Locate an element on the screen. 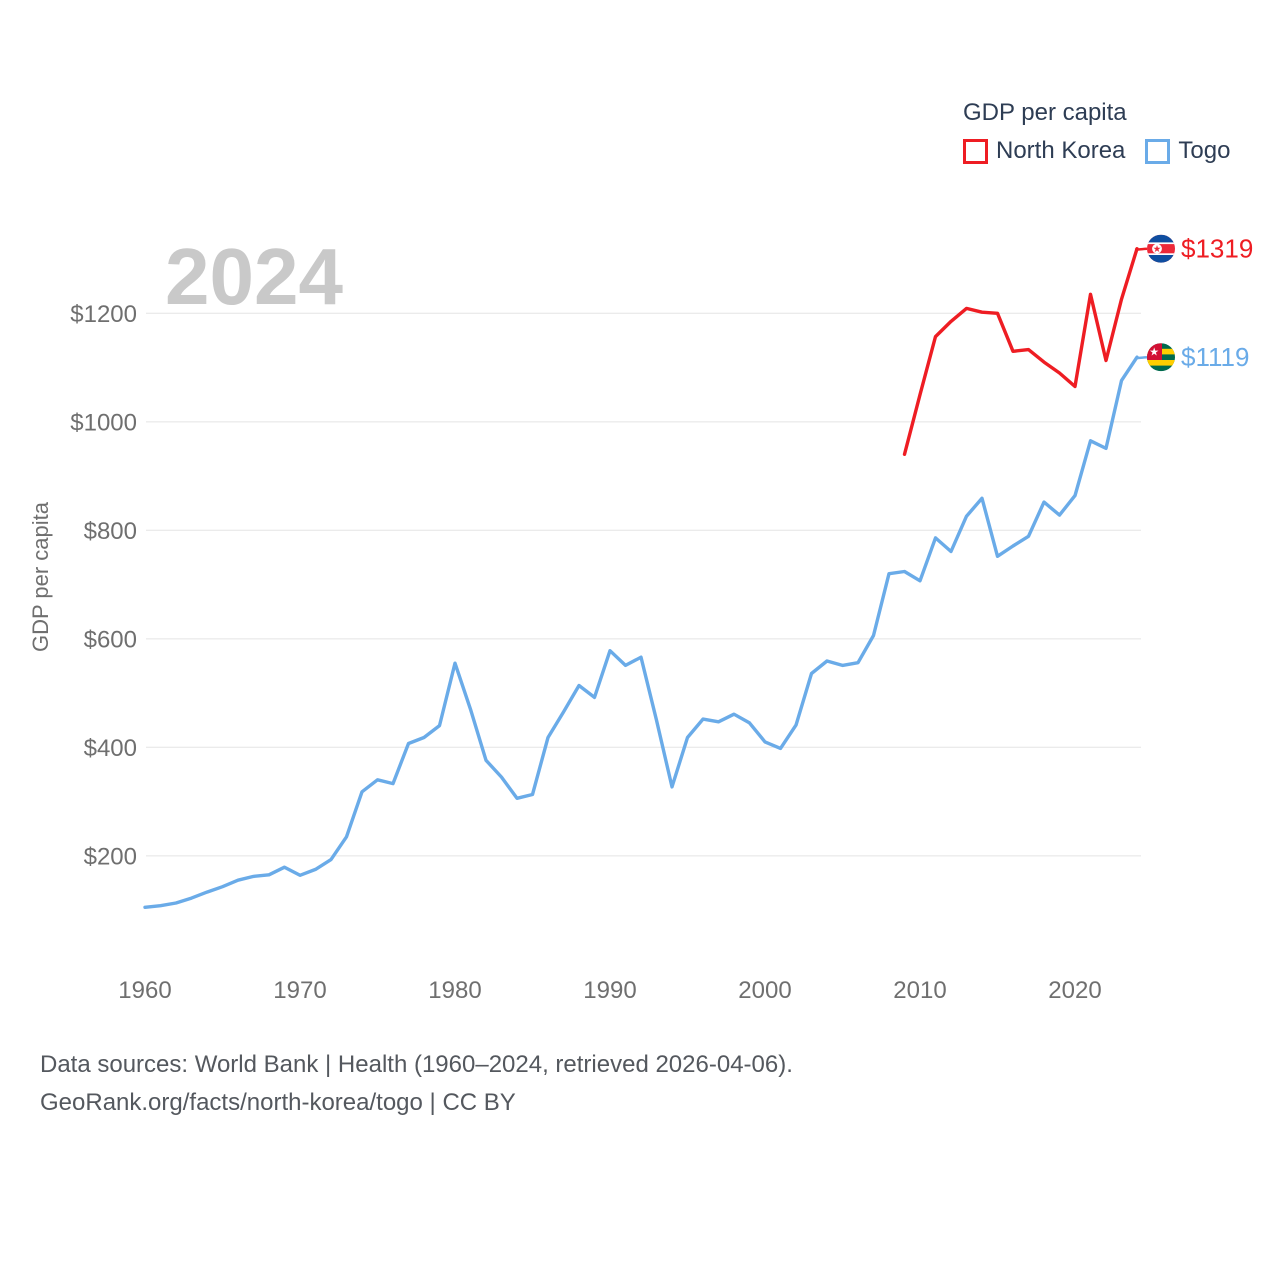  legend-item-north-korea: North Korea is located at coordinates (1044, 151).